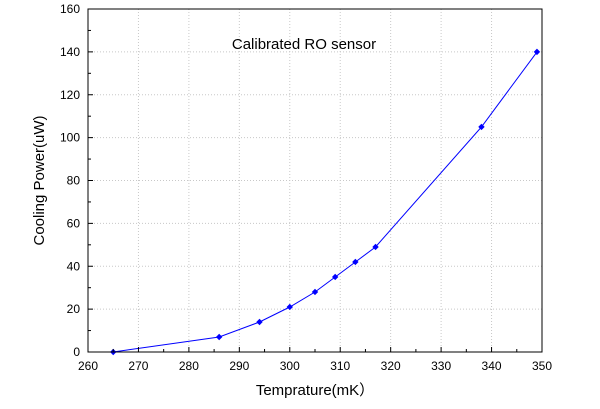 The image size is (600, 409). What do you see at coordinates (290, 366) in the screenshot?
I see `x-tick-label: 300` at bounding box center [290, 366].